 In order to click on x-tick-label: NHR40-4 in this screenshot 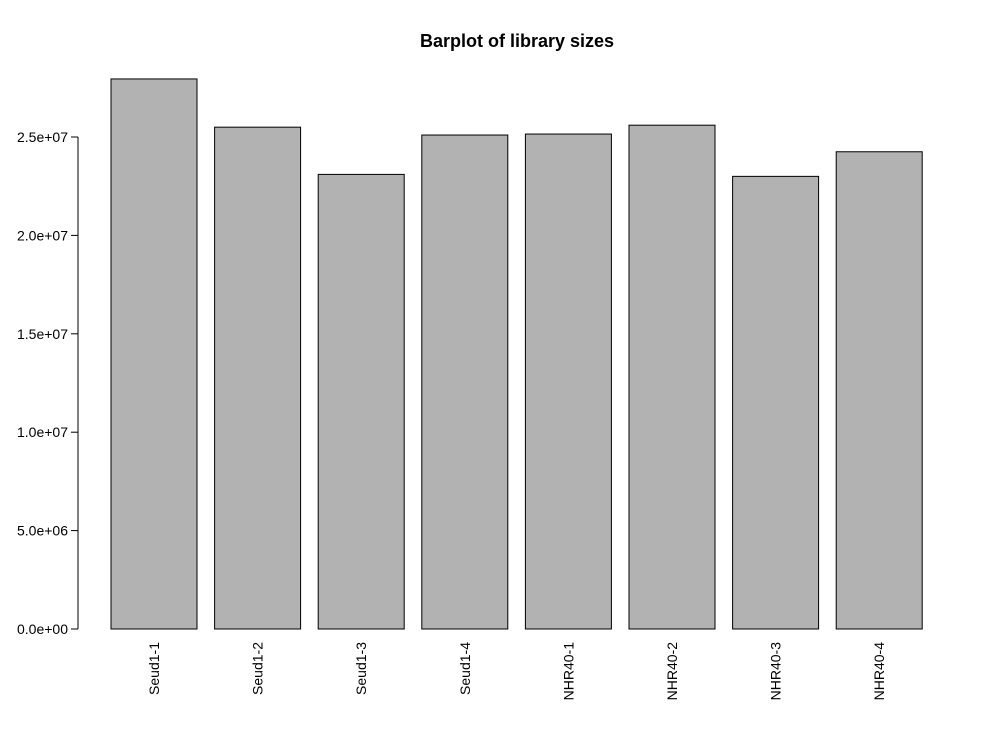, I will do `click(879, 671)`.